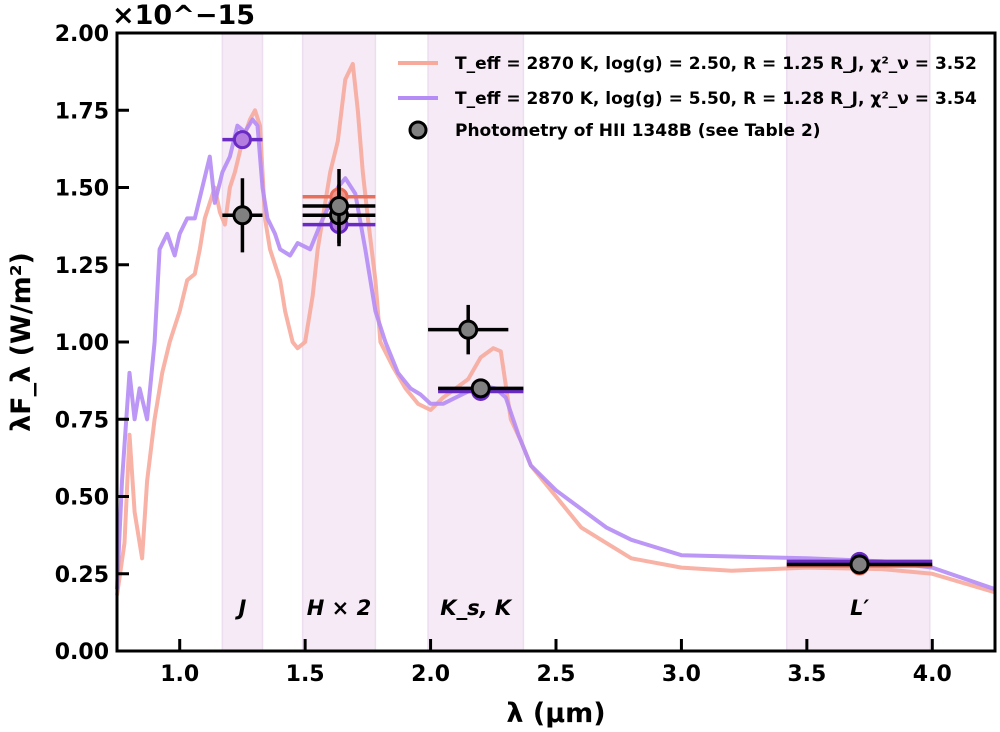  Describe the element at coordinates (82, 575) in the screenshot. I see `y-tick-label: 0.25` at that location.